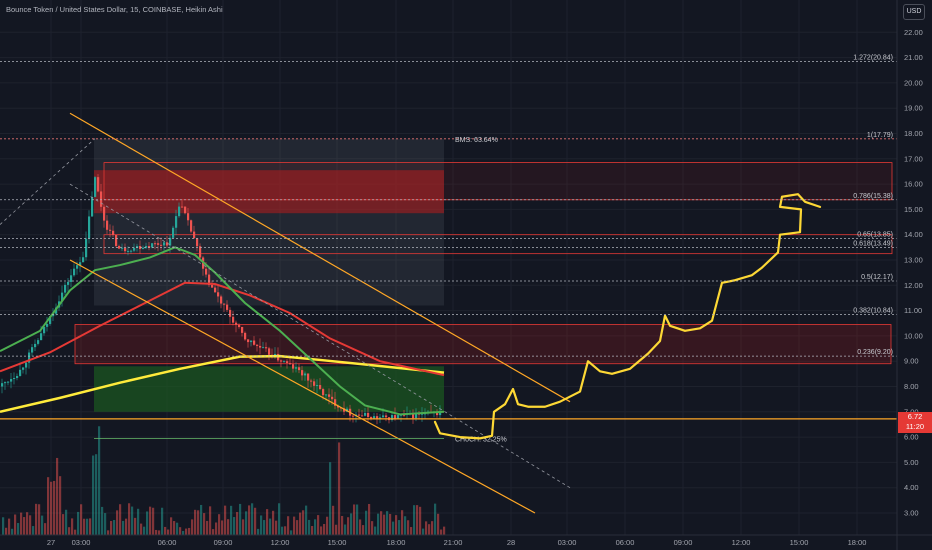 This screenshot has height=550, width=932. I want to click on price-tick-label: 8.00, so click(911, 386).